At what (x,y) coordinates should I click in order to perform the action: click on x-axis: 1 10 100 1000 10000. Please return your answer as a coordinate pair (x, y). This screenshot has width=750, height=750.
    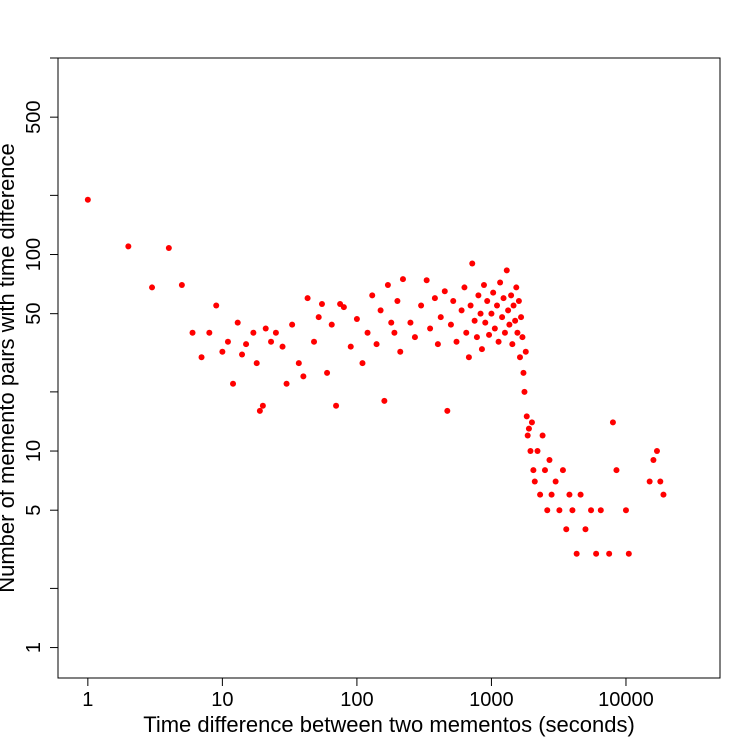
    Looking at the image, I should click on (368, 694).